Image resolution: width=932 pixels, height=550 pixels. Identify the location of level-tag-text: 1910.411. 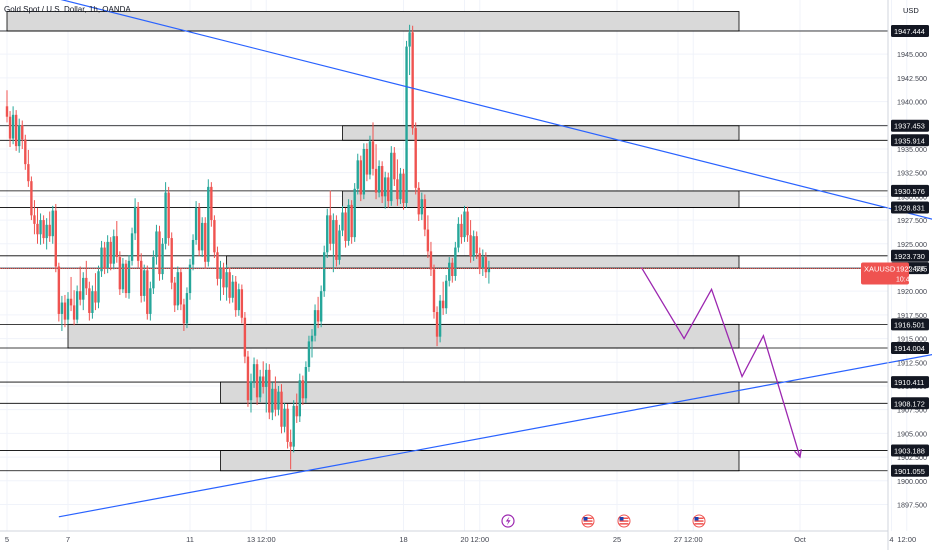
(909, 382).